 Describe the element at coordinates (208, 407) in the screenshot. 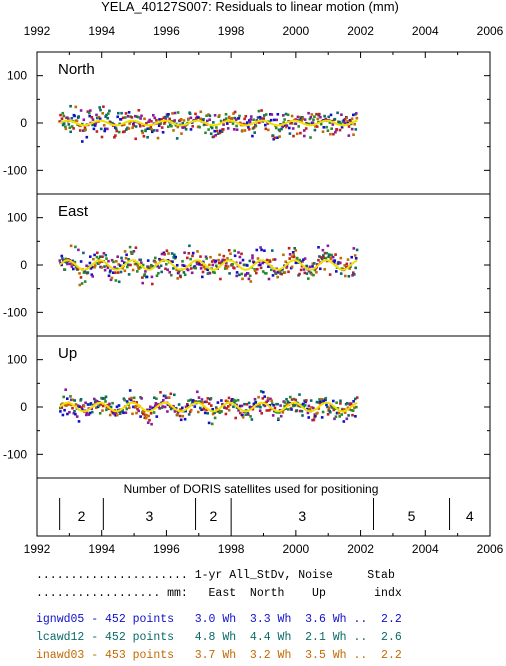

I see `smoothed-curve` at that location.